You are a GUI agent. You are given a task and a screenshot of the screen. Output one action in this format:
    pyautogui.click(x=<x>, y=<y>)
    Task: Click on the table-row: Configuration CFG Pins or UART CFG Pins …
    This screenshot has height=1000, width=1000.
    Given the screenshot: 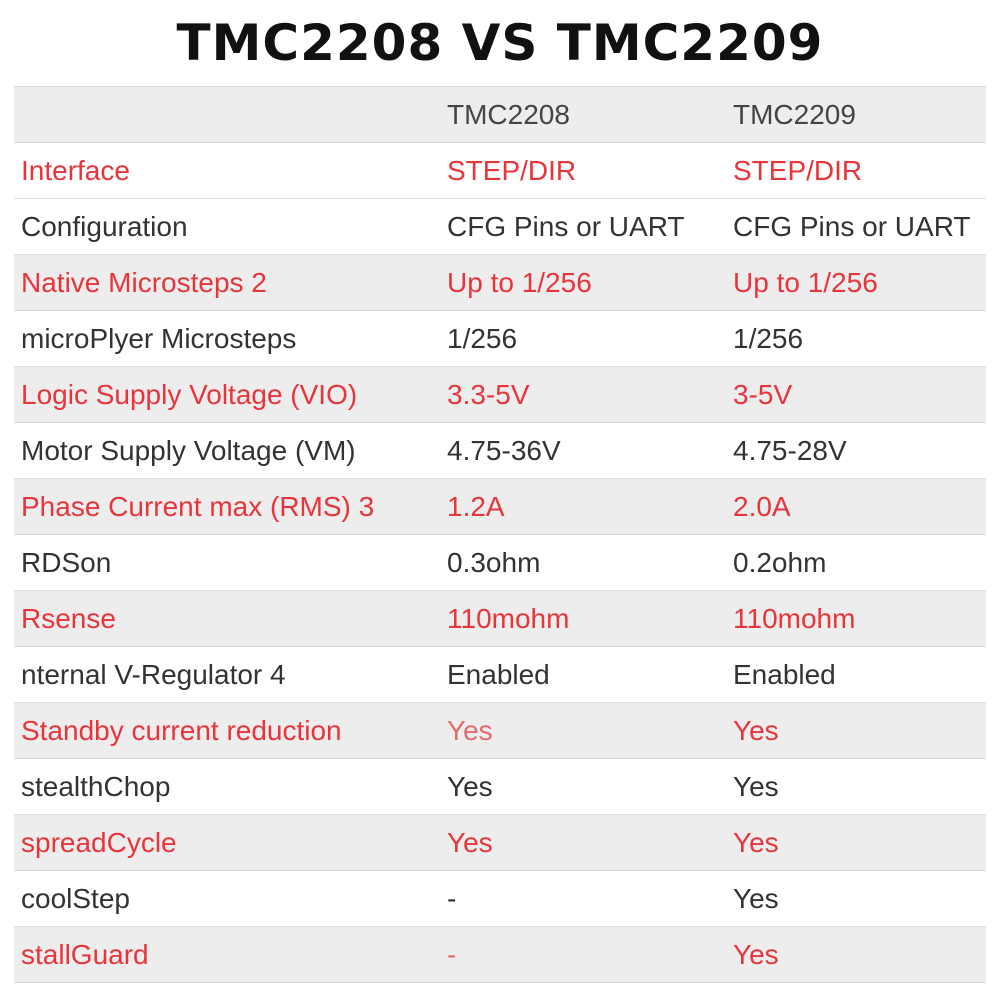 What is the action you would take?
    pyautogui.click(x=500, y=227)
    